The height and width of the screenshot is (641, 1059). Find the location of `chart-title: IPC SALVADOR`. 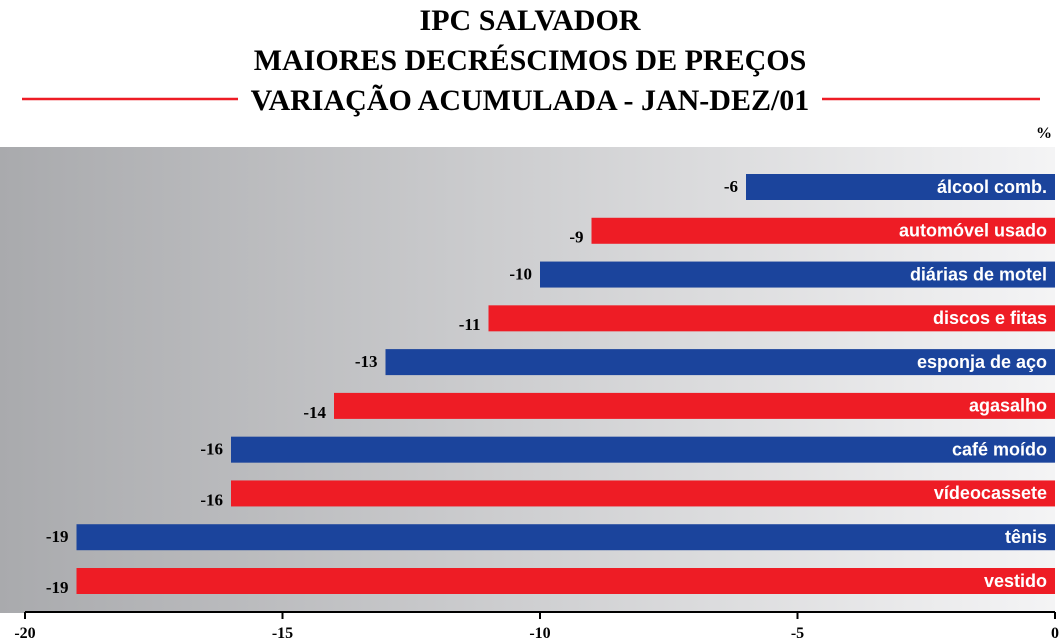

chart-title: IPC SALVADOR is located at coordinates (530, 20).